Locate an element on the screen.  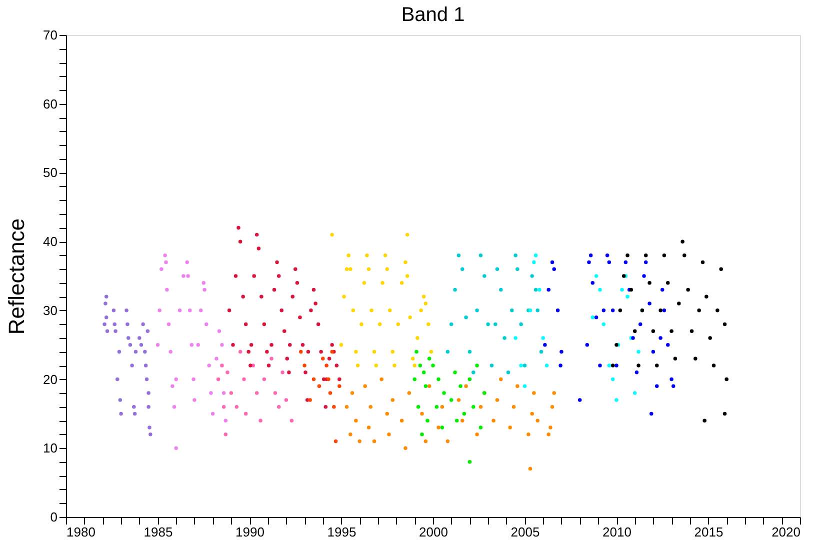
y-tick-label: 30 is located at coordinates (50, 310).